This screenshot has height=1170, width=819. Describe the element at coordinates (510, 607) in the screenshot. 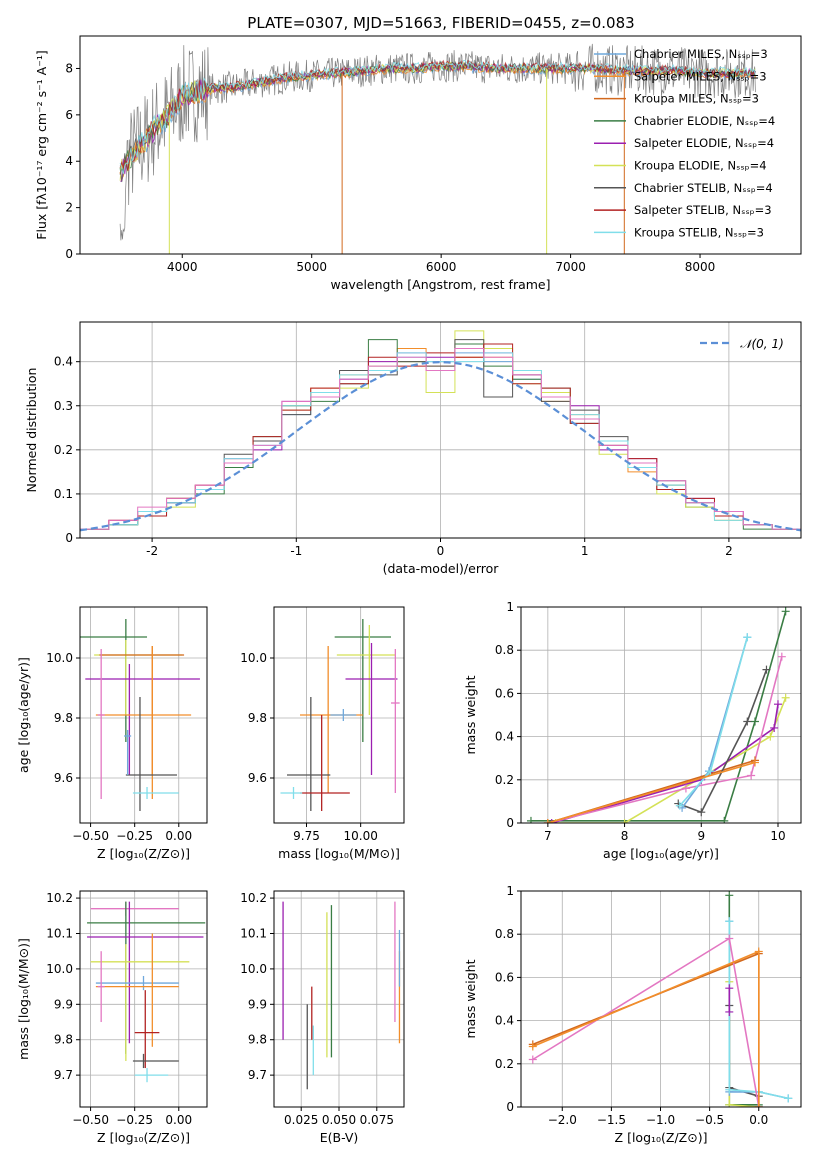

I see `y-tick-label: 1` at that location.